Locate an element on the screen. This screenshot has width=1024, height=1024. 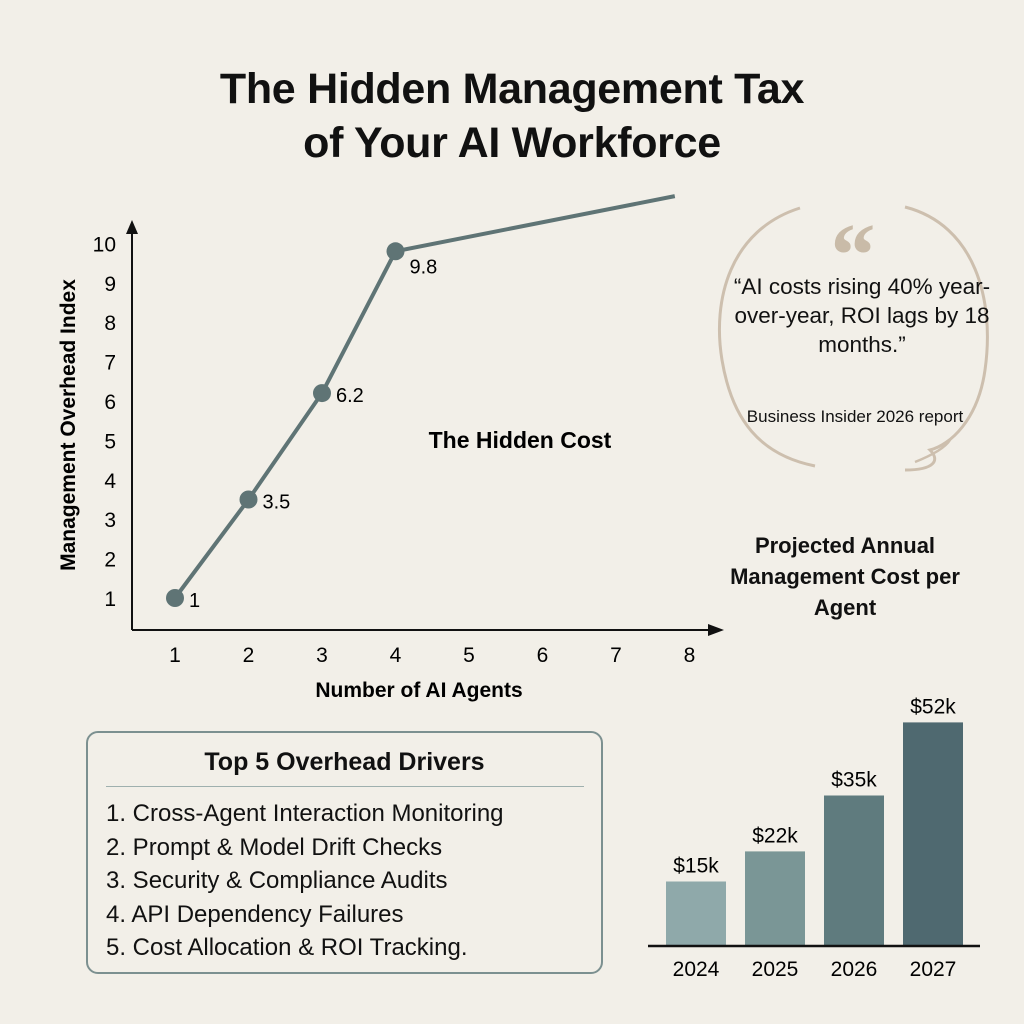
quote-mark-icon: “ is located at coordinates (853, 255).